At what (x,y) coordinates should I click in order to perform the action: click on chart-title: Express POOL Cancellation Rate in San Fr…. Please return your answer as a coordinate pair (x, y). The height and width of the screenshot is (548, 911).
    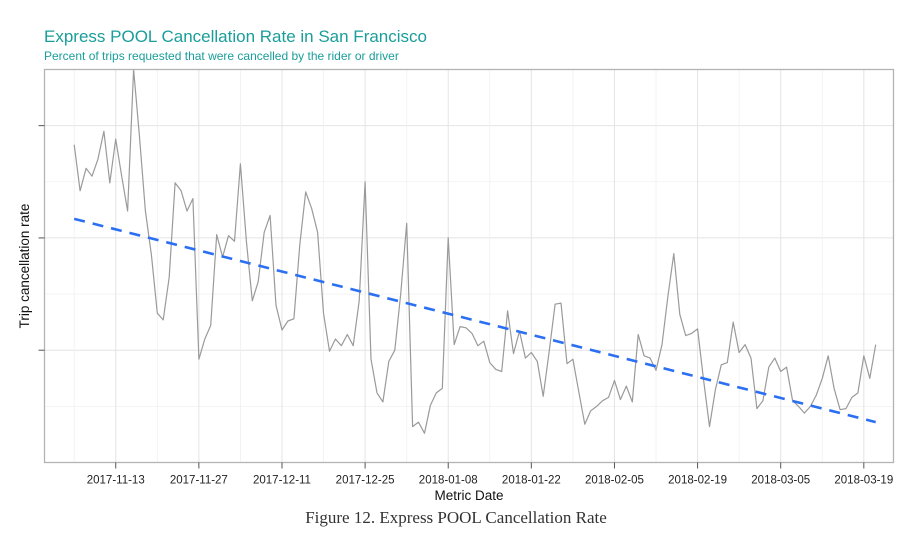
    Looking at the image, I should click on (235, 36).